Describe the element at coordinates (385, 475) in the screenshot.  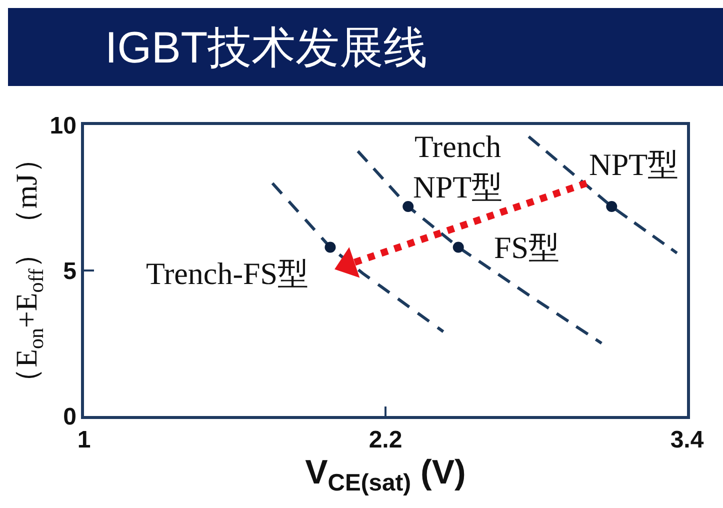
I see `x-axis-title: V$_{CE(sat)}$ (V)` at that location.